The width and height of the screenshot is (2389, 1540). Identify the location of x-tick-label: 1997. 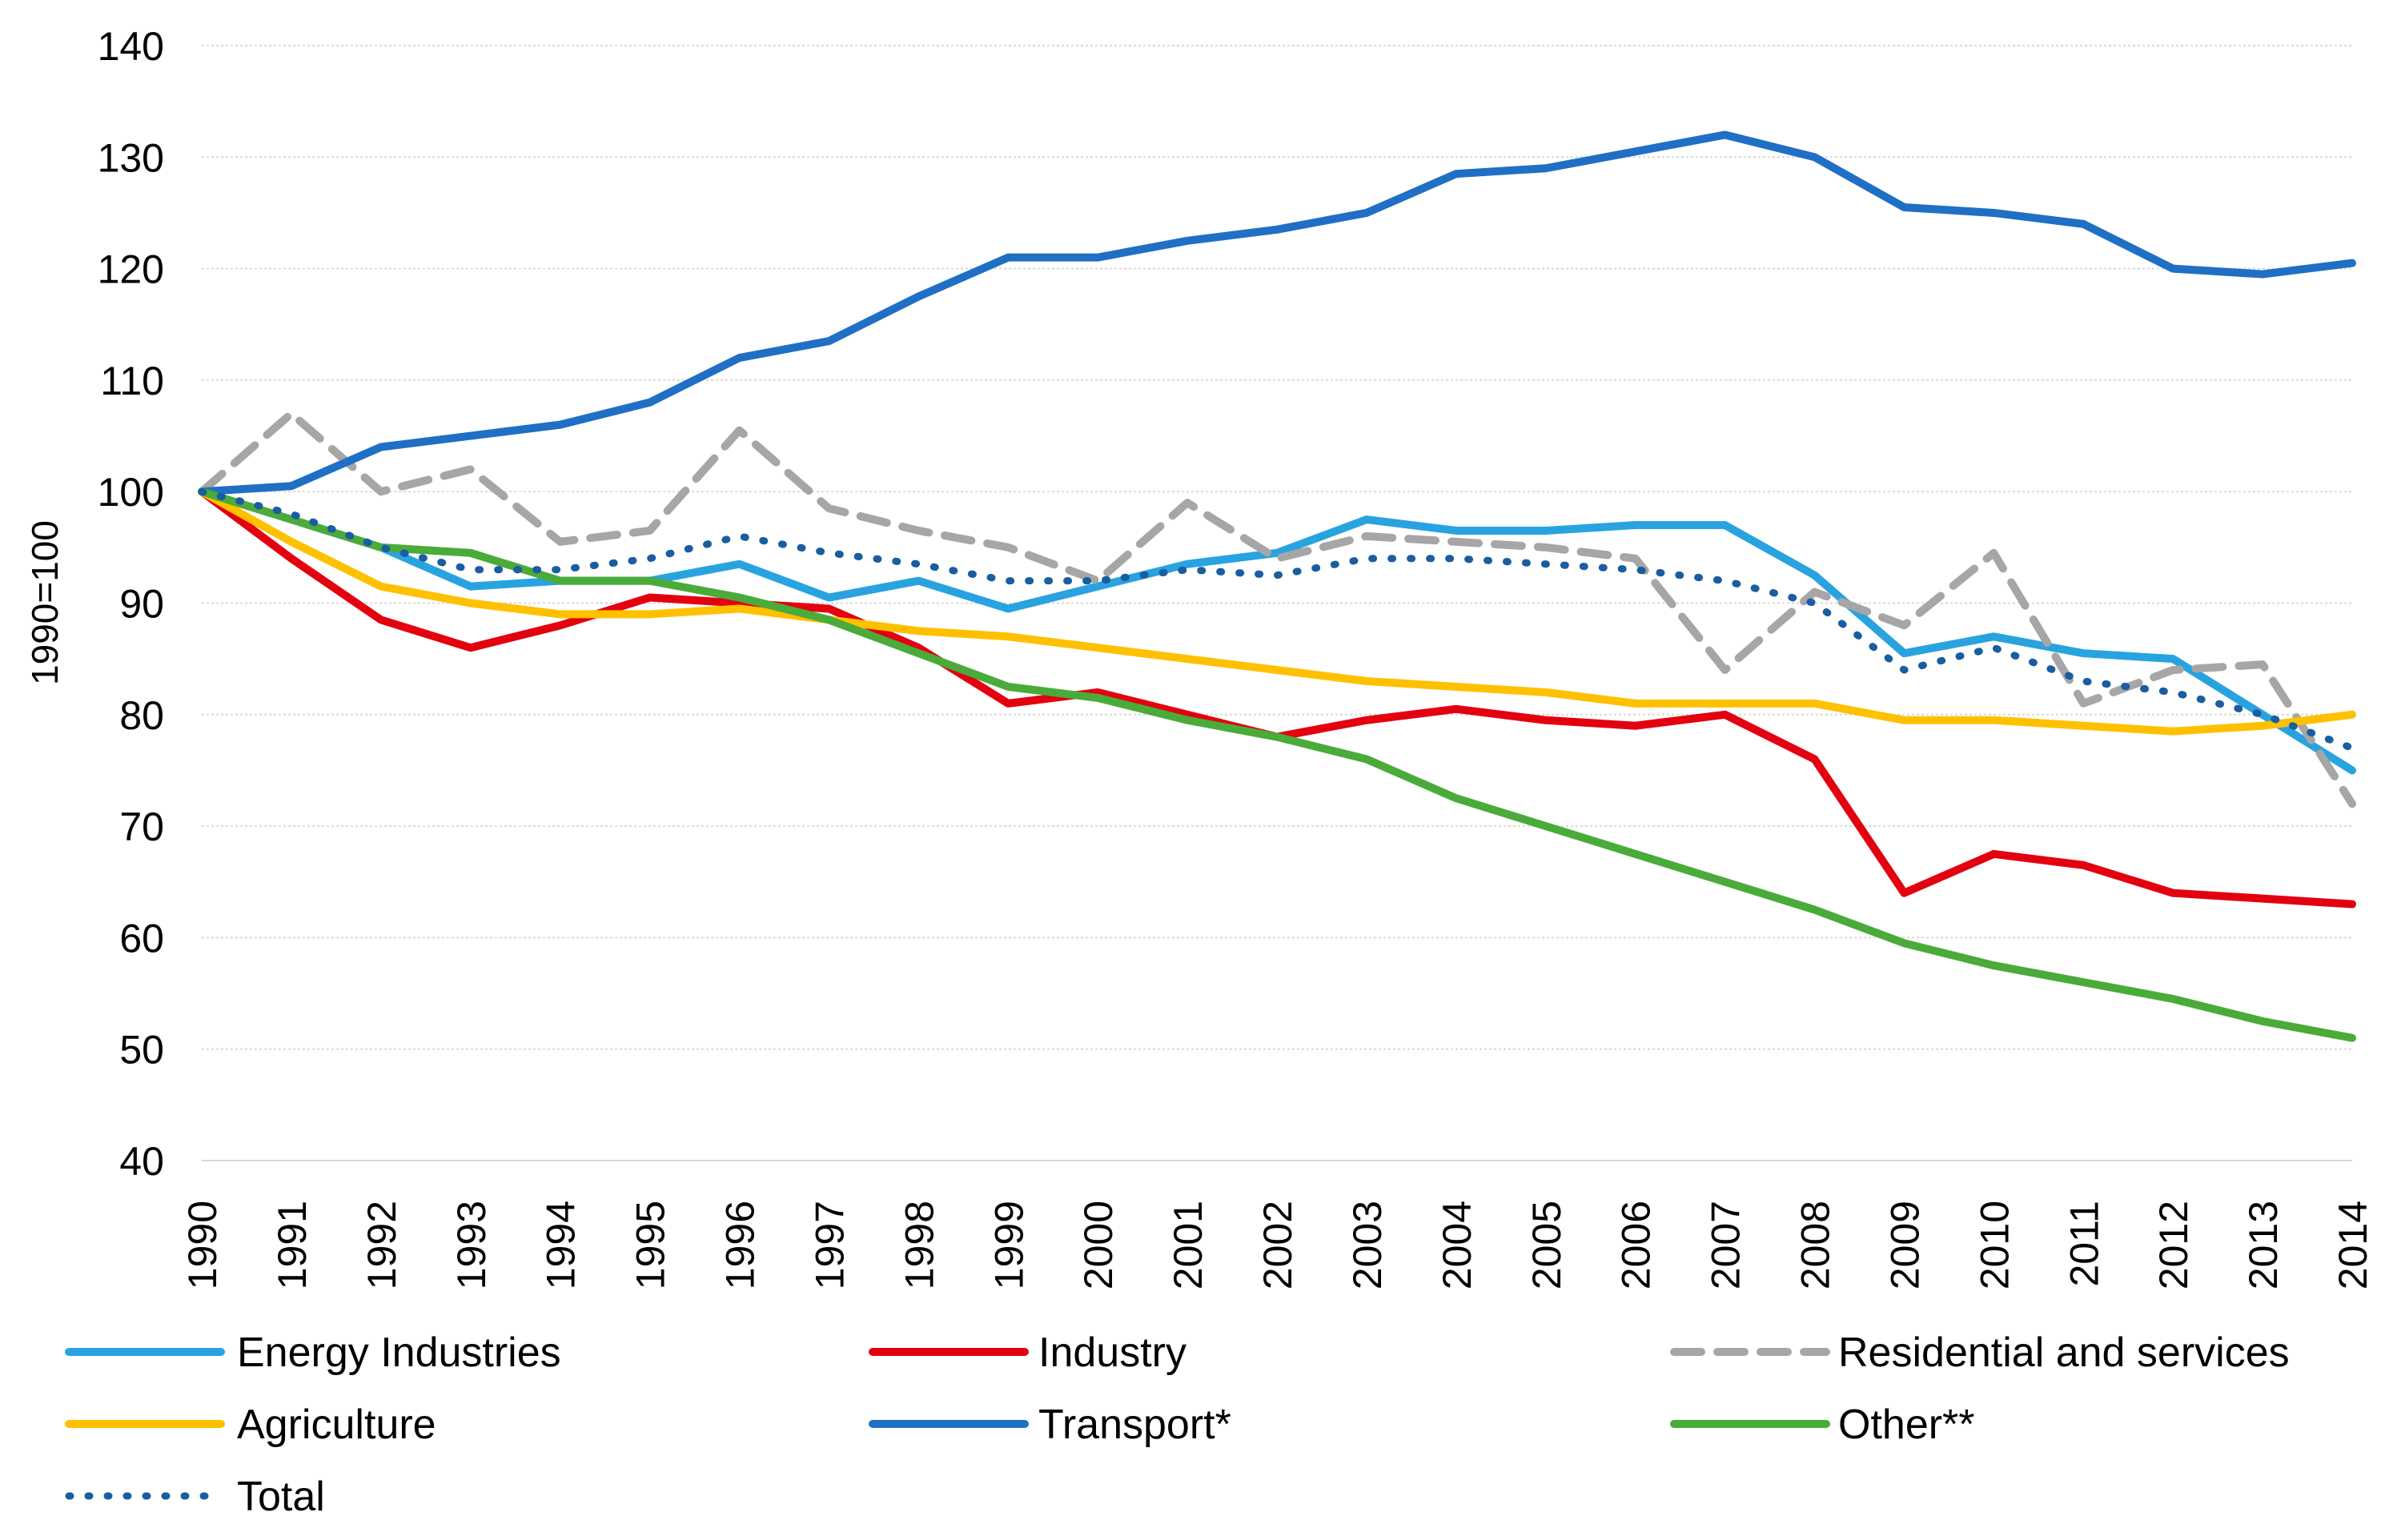
(830, 1245).